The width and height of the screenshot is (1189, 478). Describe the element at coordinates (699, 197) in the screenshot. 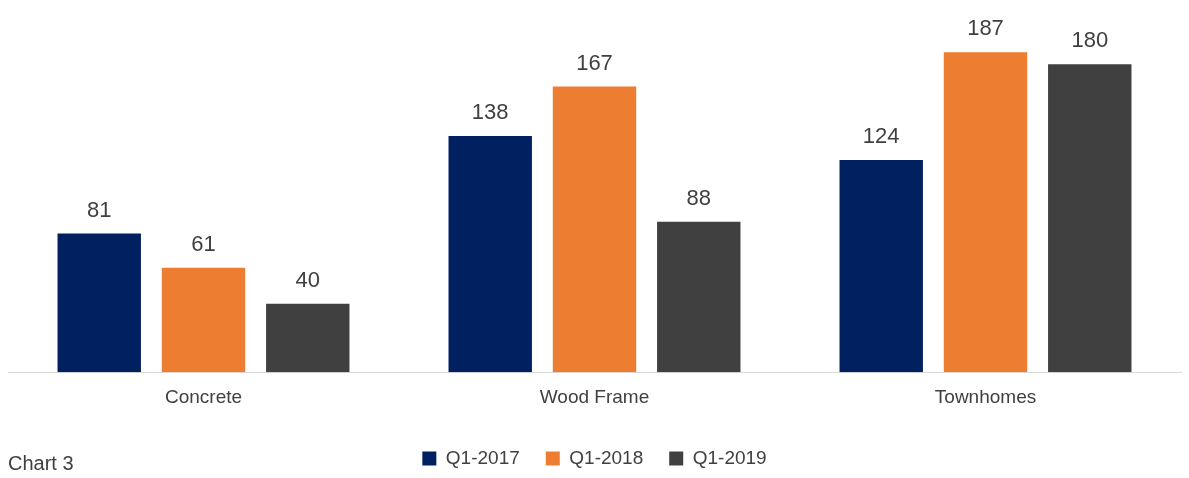

I see `data-label: 88` at that location.